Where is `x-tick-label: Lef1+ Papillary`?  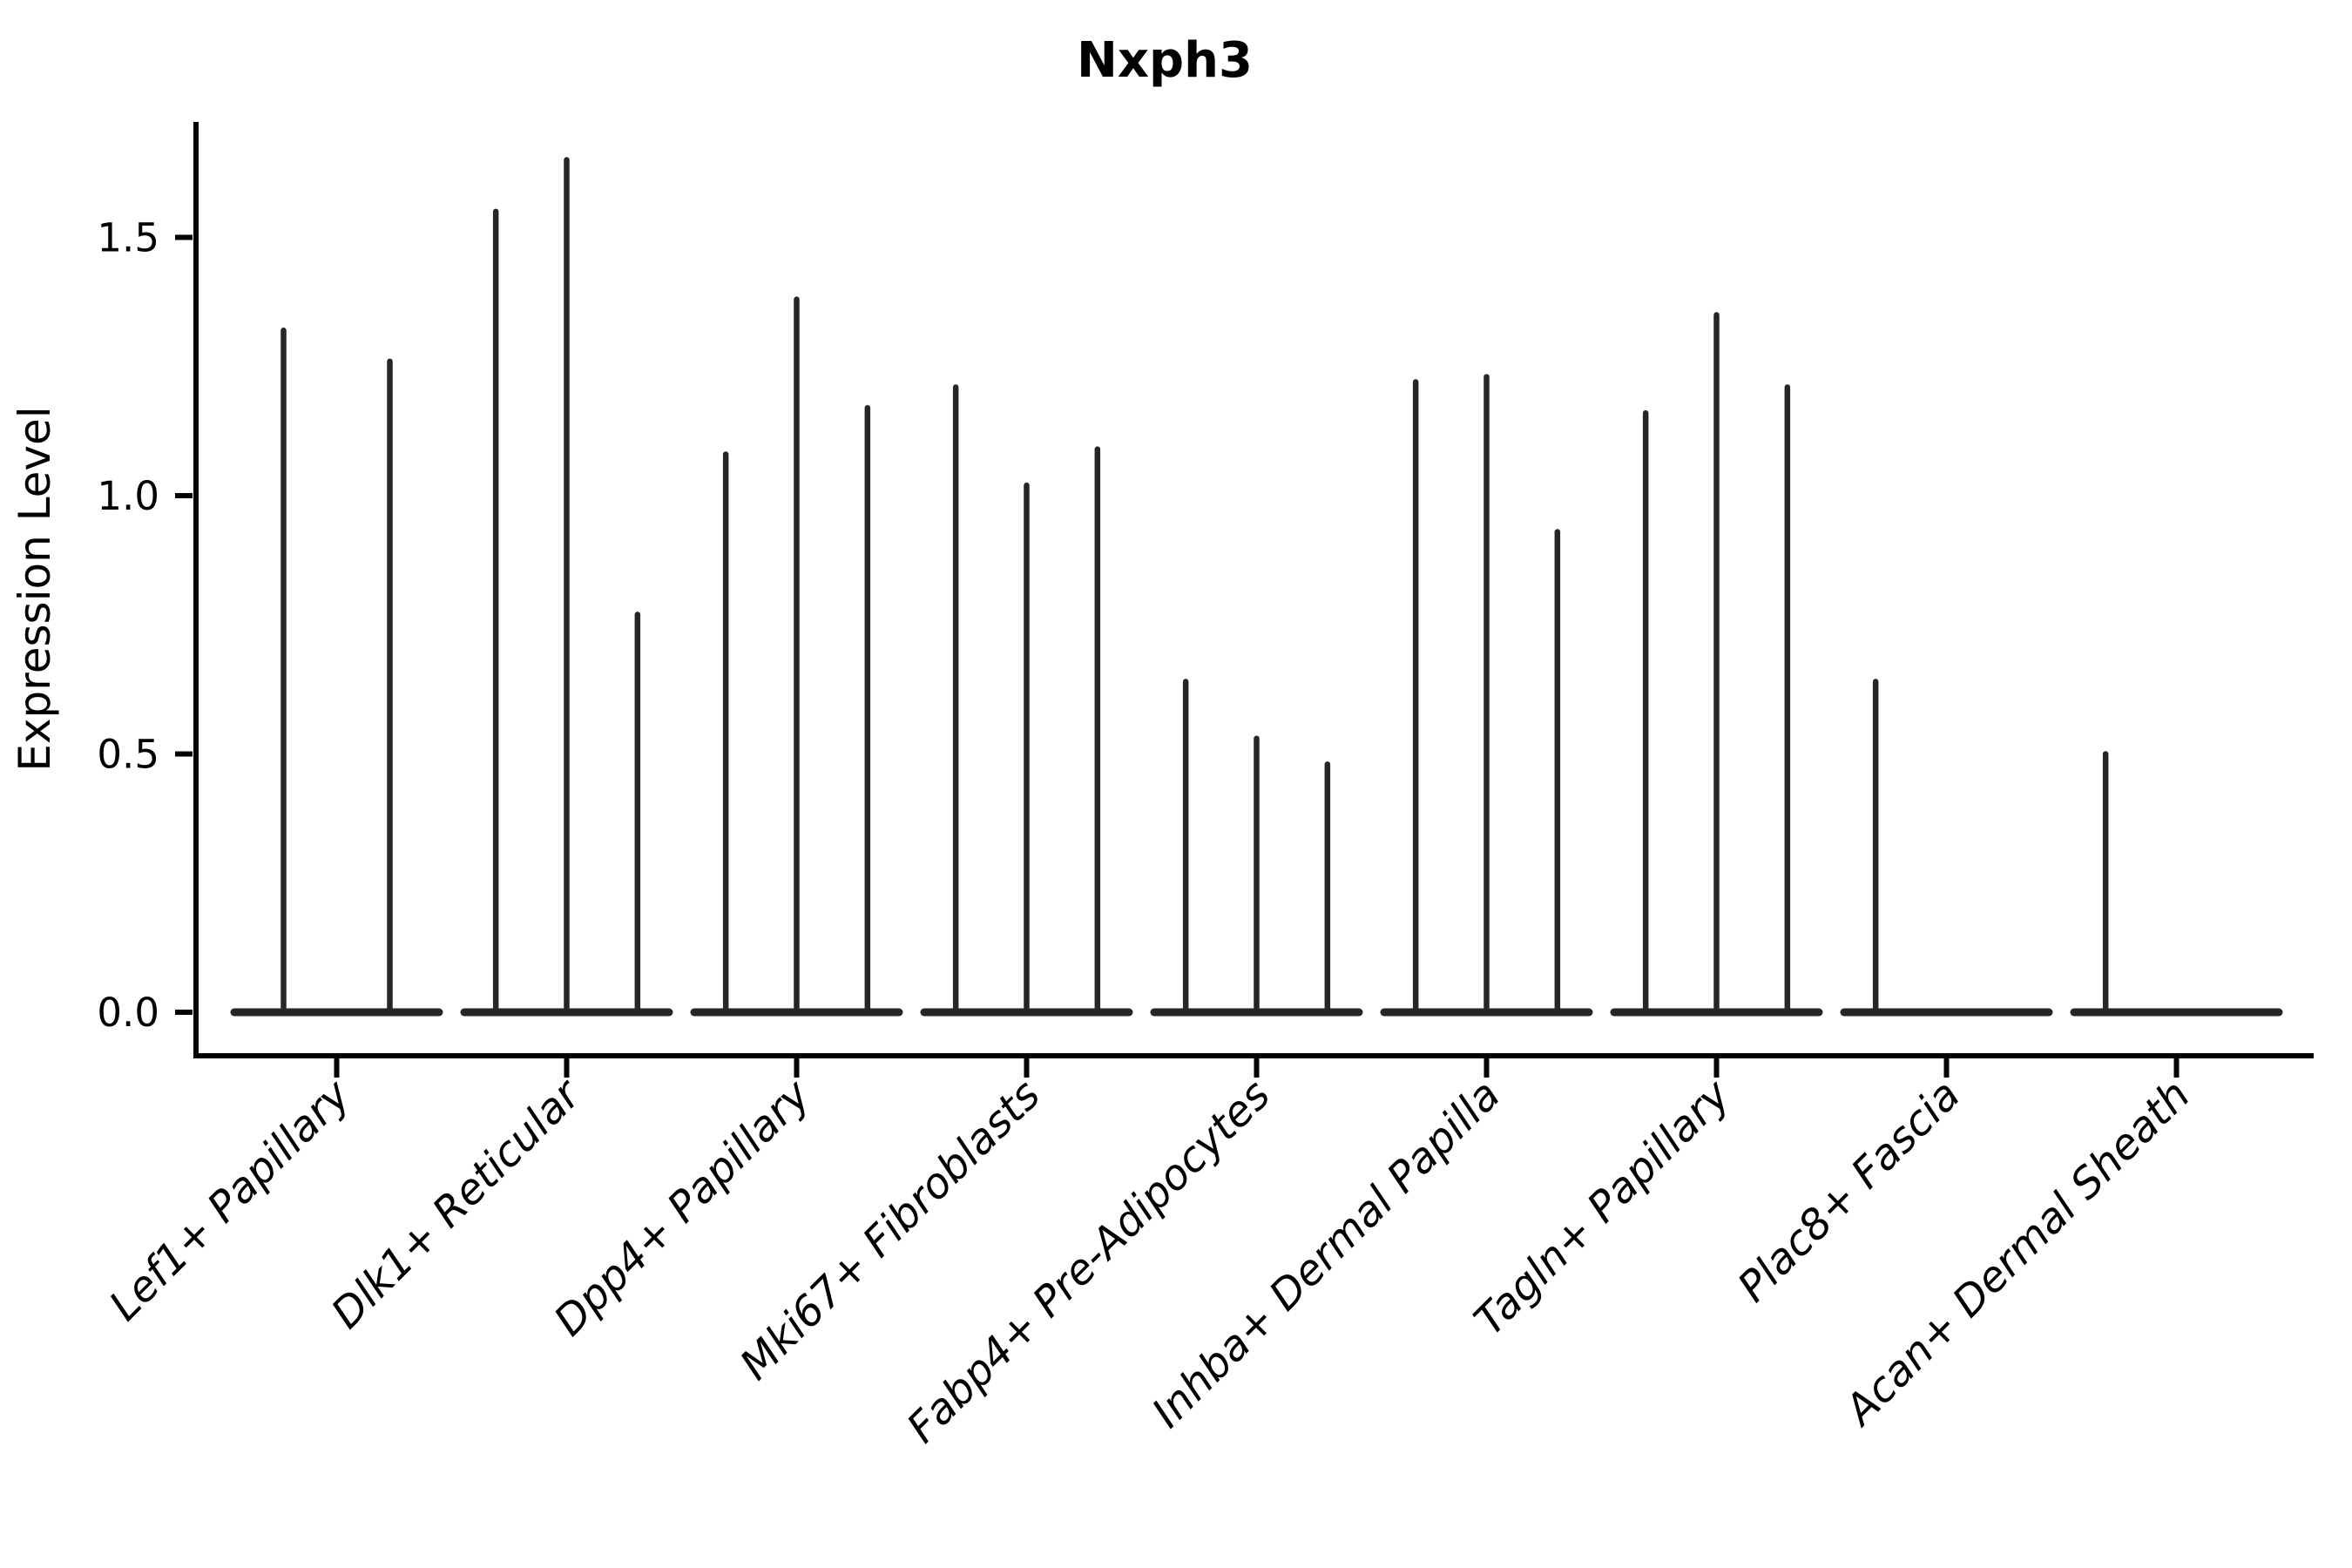 x-tick-label: Lef1+ Papillary is located at coordinates (230, 1200).